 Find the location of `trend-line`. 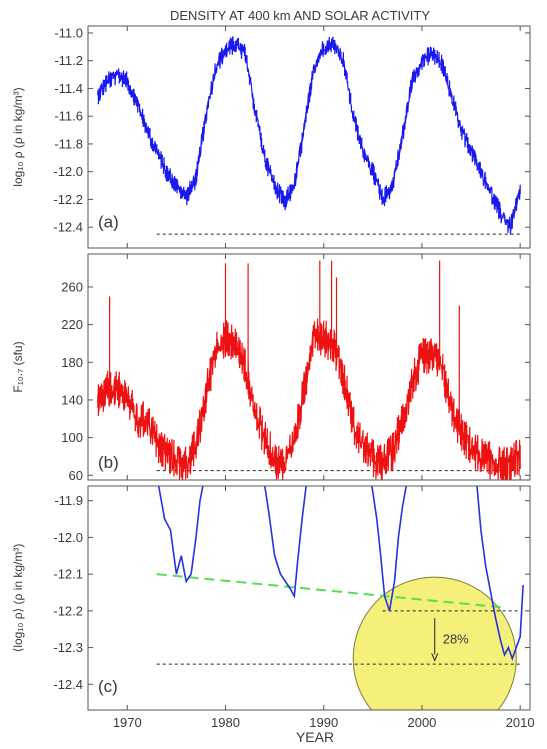

trend-line is located at coordinates (328, 591).